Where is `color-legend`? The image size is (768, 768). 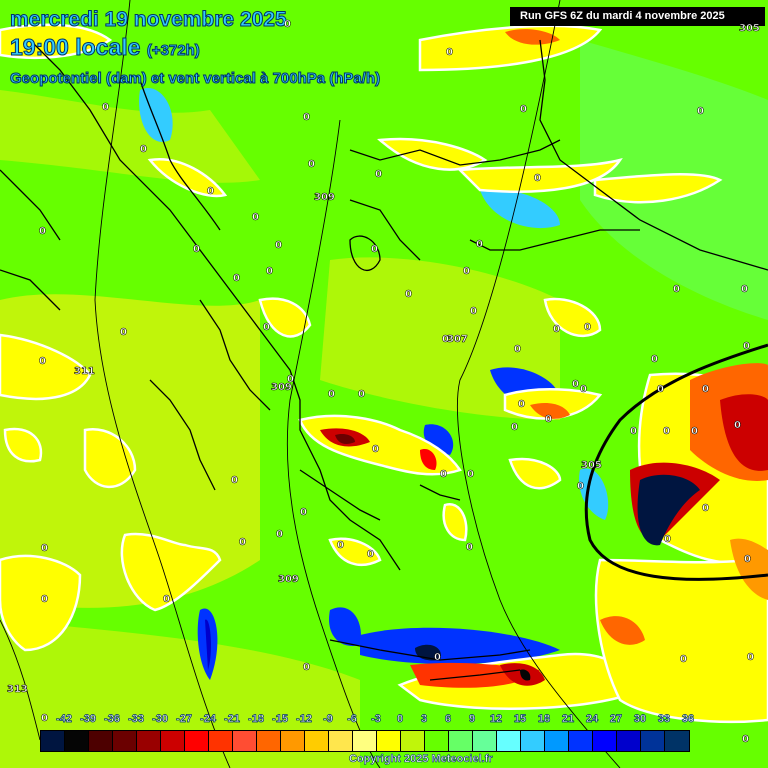 color-legend is located at coordinates (365, 741).